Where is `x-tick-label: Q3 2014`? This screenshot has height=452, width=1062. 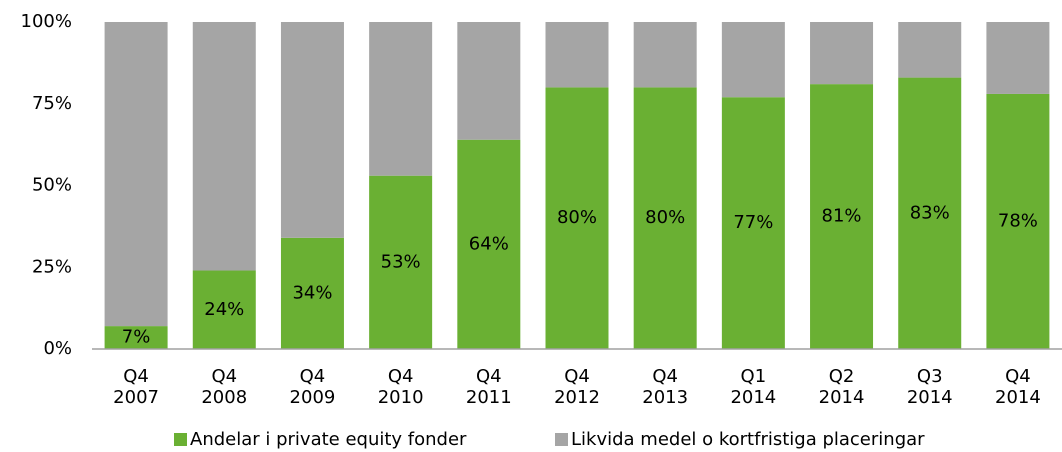
x-tick-label: Q3 2014 is located at coordinates (930, 387).